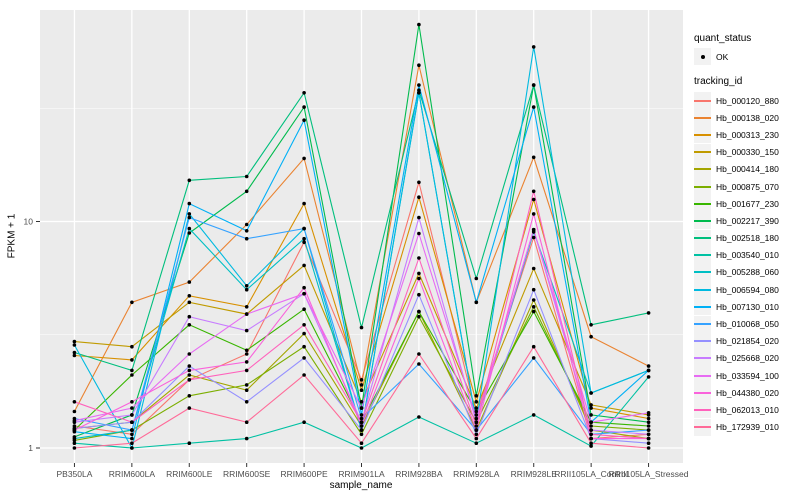 The height and width of the screenshot is (500, 800). I want to click on x-tick-label: RRIM928LA, so click(476, 474).